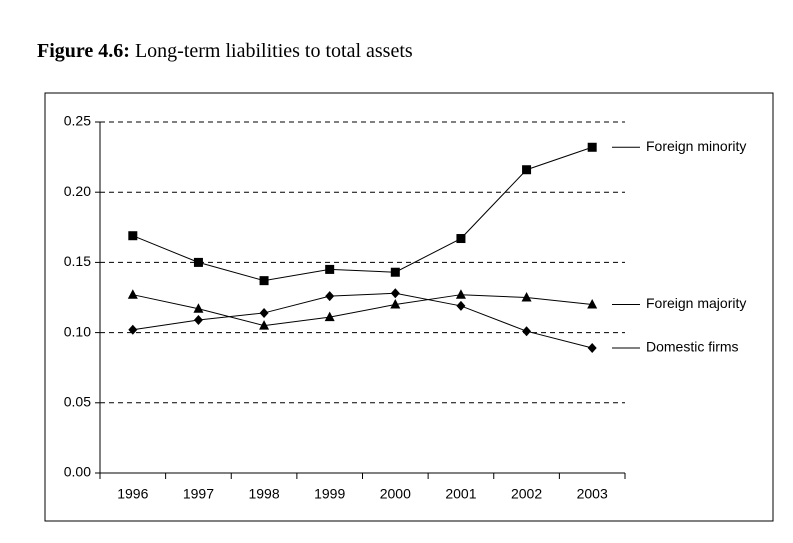 The height and width of the screenshot is (543, 793). What do you see at coordinates (132, 494) in the screenshot?
I see `x-tick-label: 1996` at bounding box center [132, 494].